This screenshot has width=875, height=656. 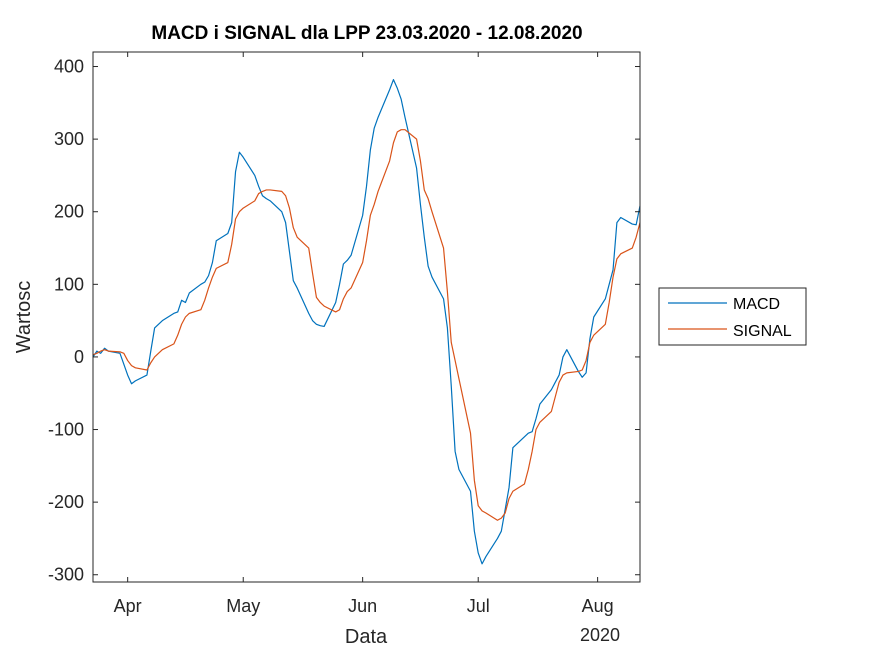 I want to click on x-tick-label: Aug, so click(x=598, y=606).